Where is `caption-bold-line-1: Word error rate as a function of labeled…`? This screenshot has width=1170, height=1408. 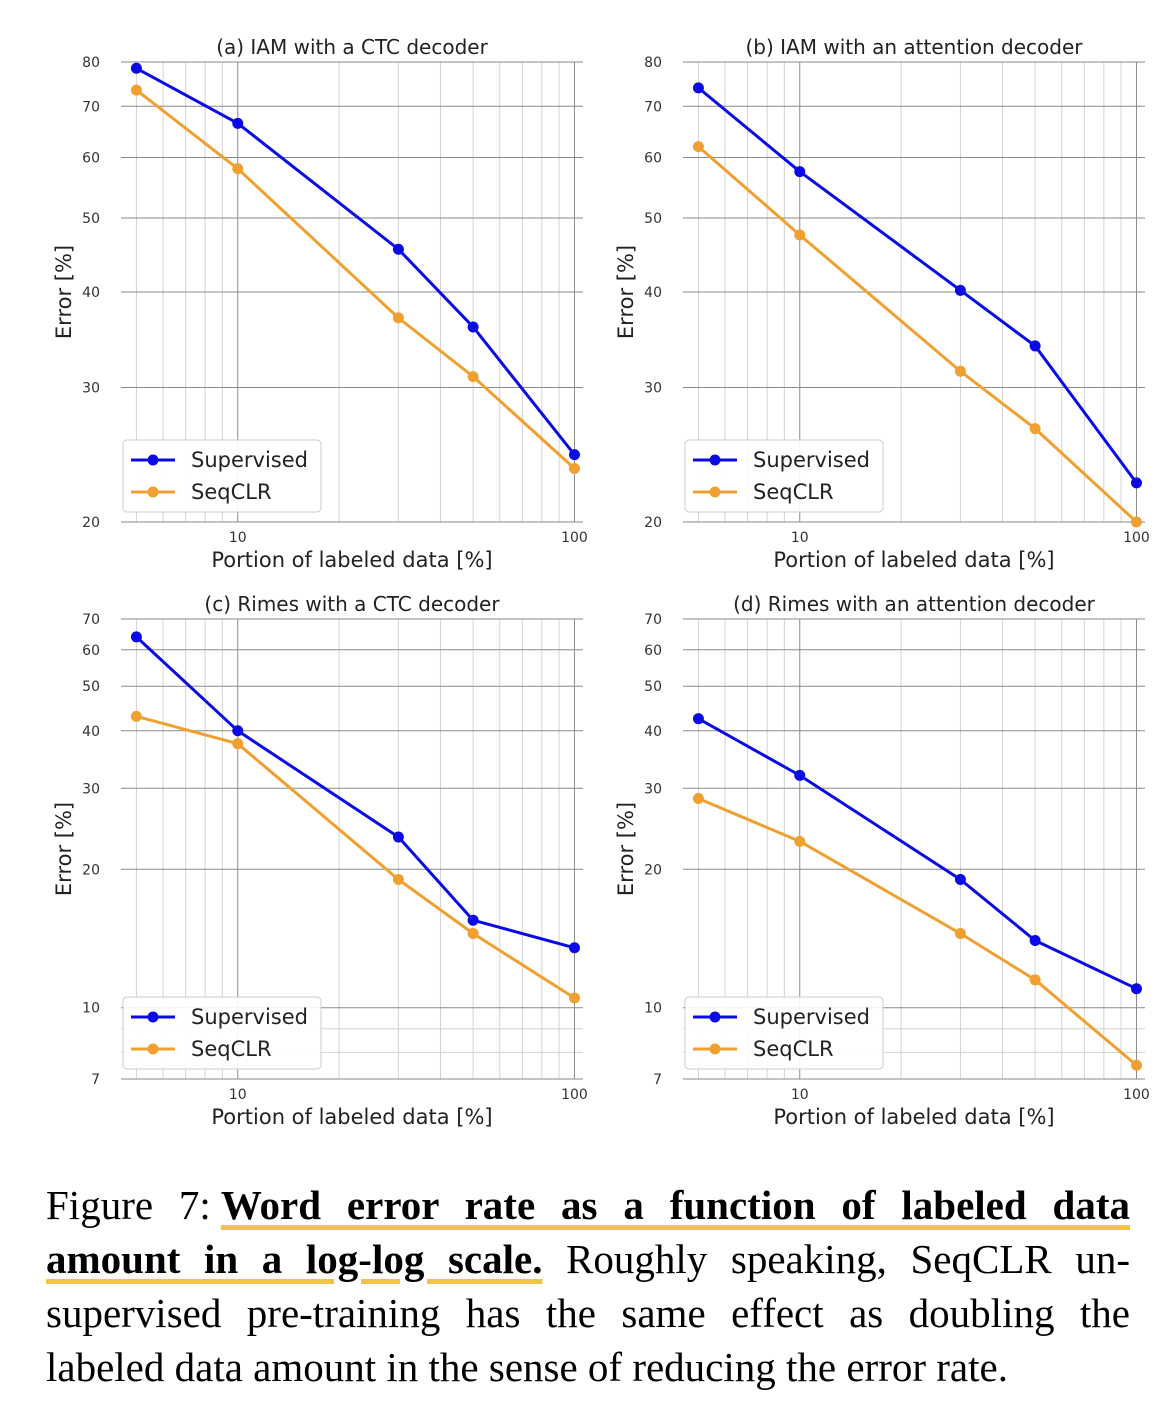
caption-bold-line-1: Word error rate as a function of labeled… is located at coordinates (675, 1205).